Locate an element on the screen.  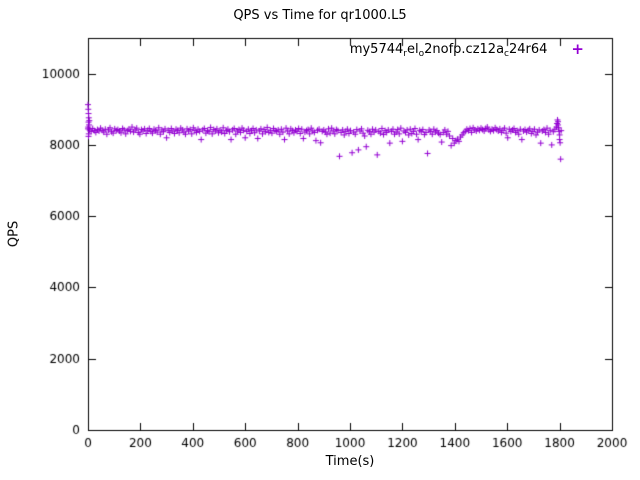
chart-title: QPS vs Time for qr1000.L5 is located at coordinates (320, 15).